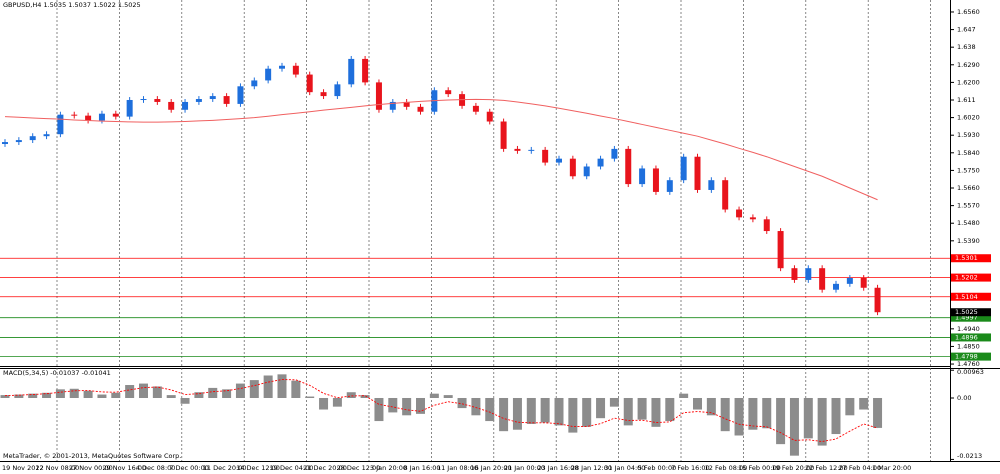  I want to click on x-tick-label: 19 Feb 20:00, so click(793, 468).